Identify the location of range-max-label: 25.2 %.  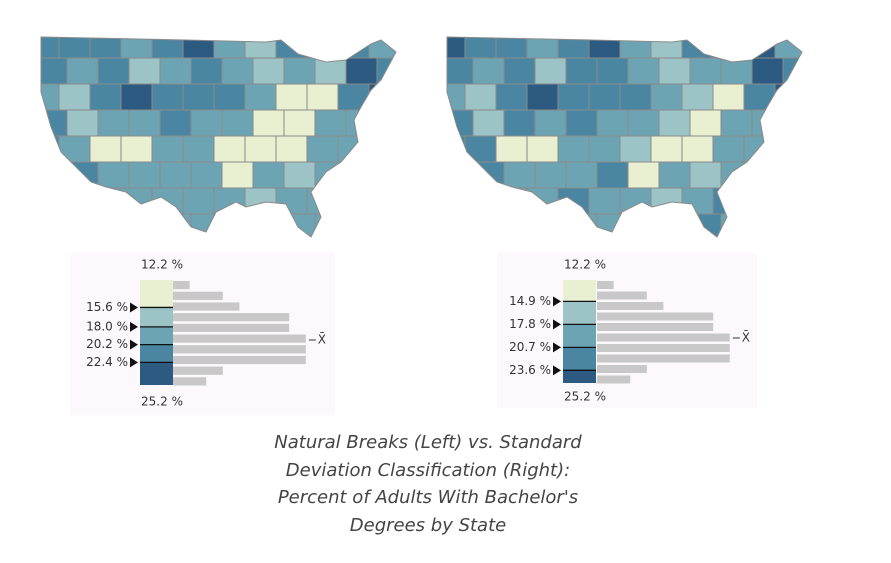
(585, 397).